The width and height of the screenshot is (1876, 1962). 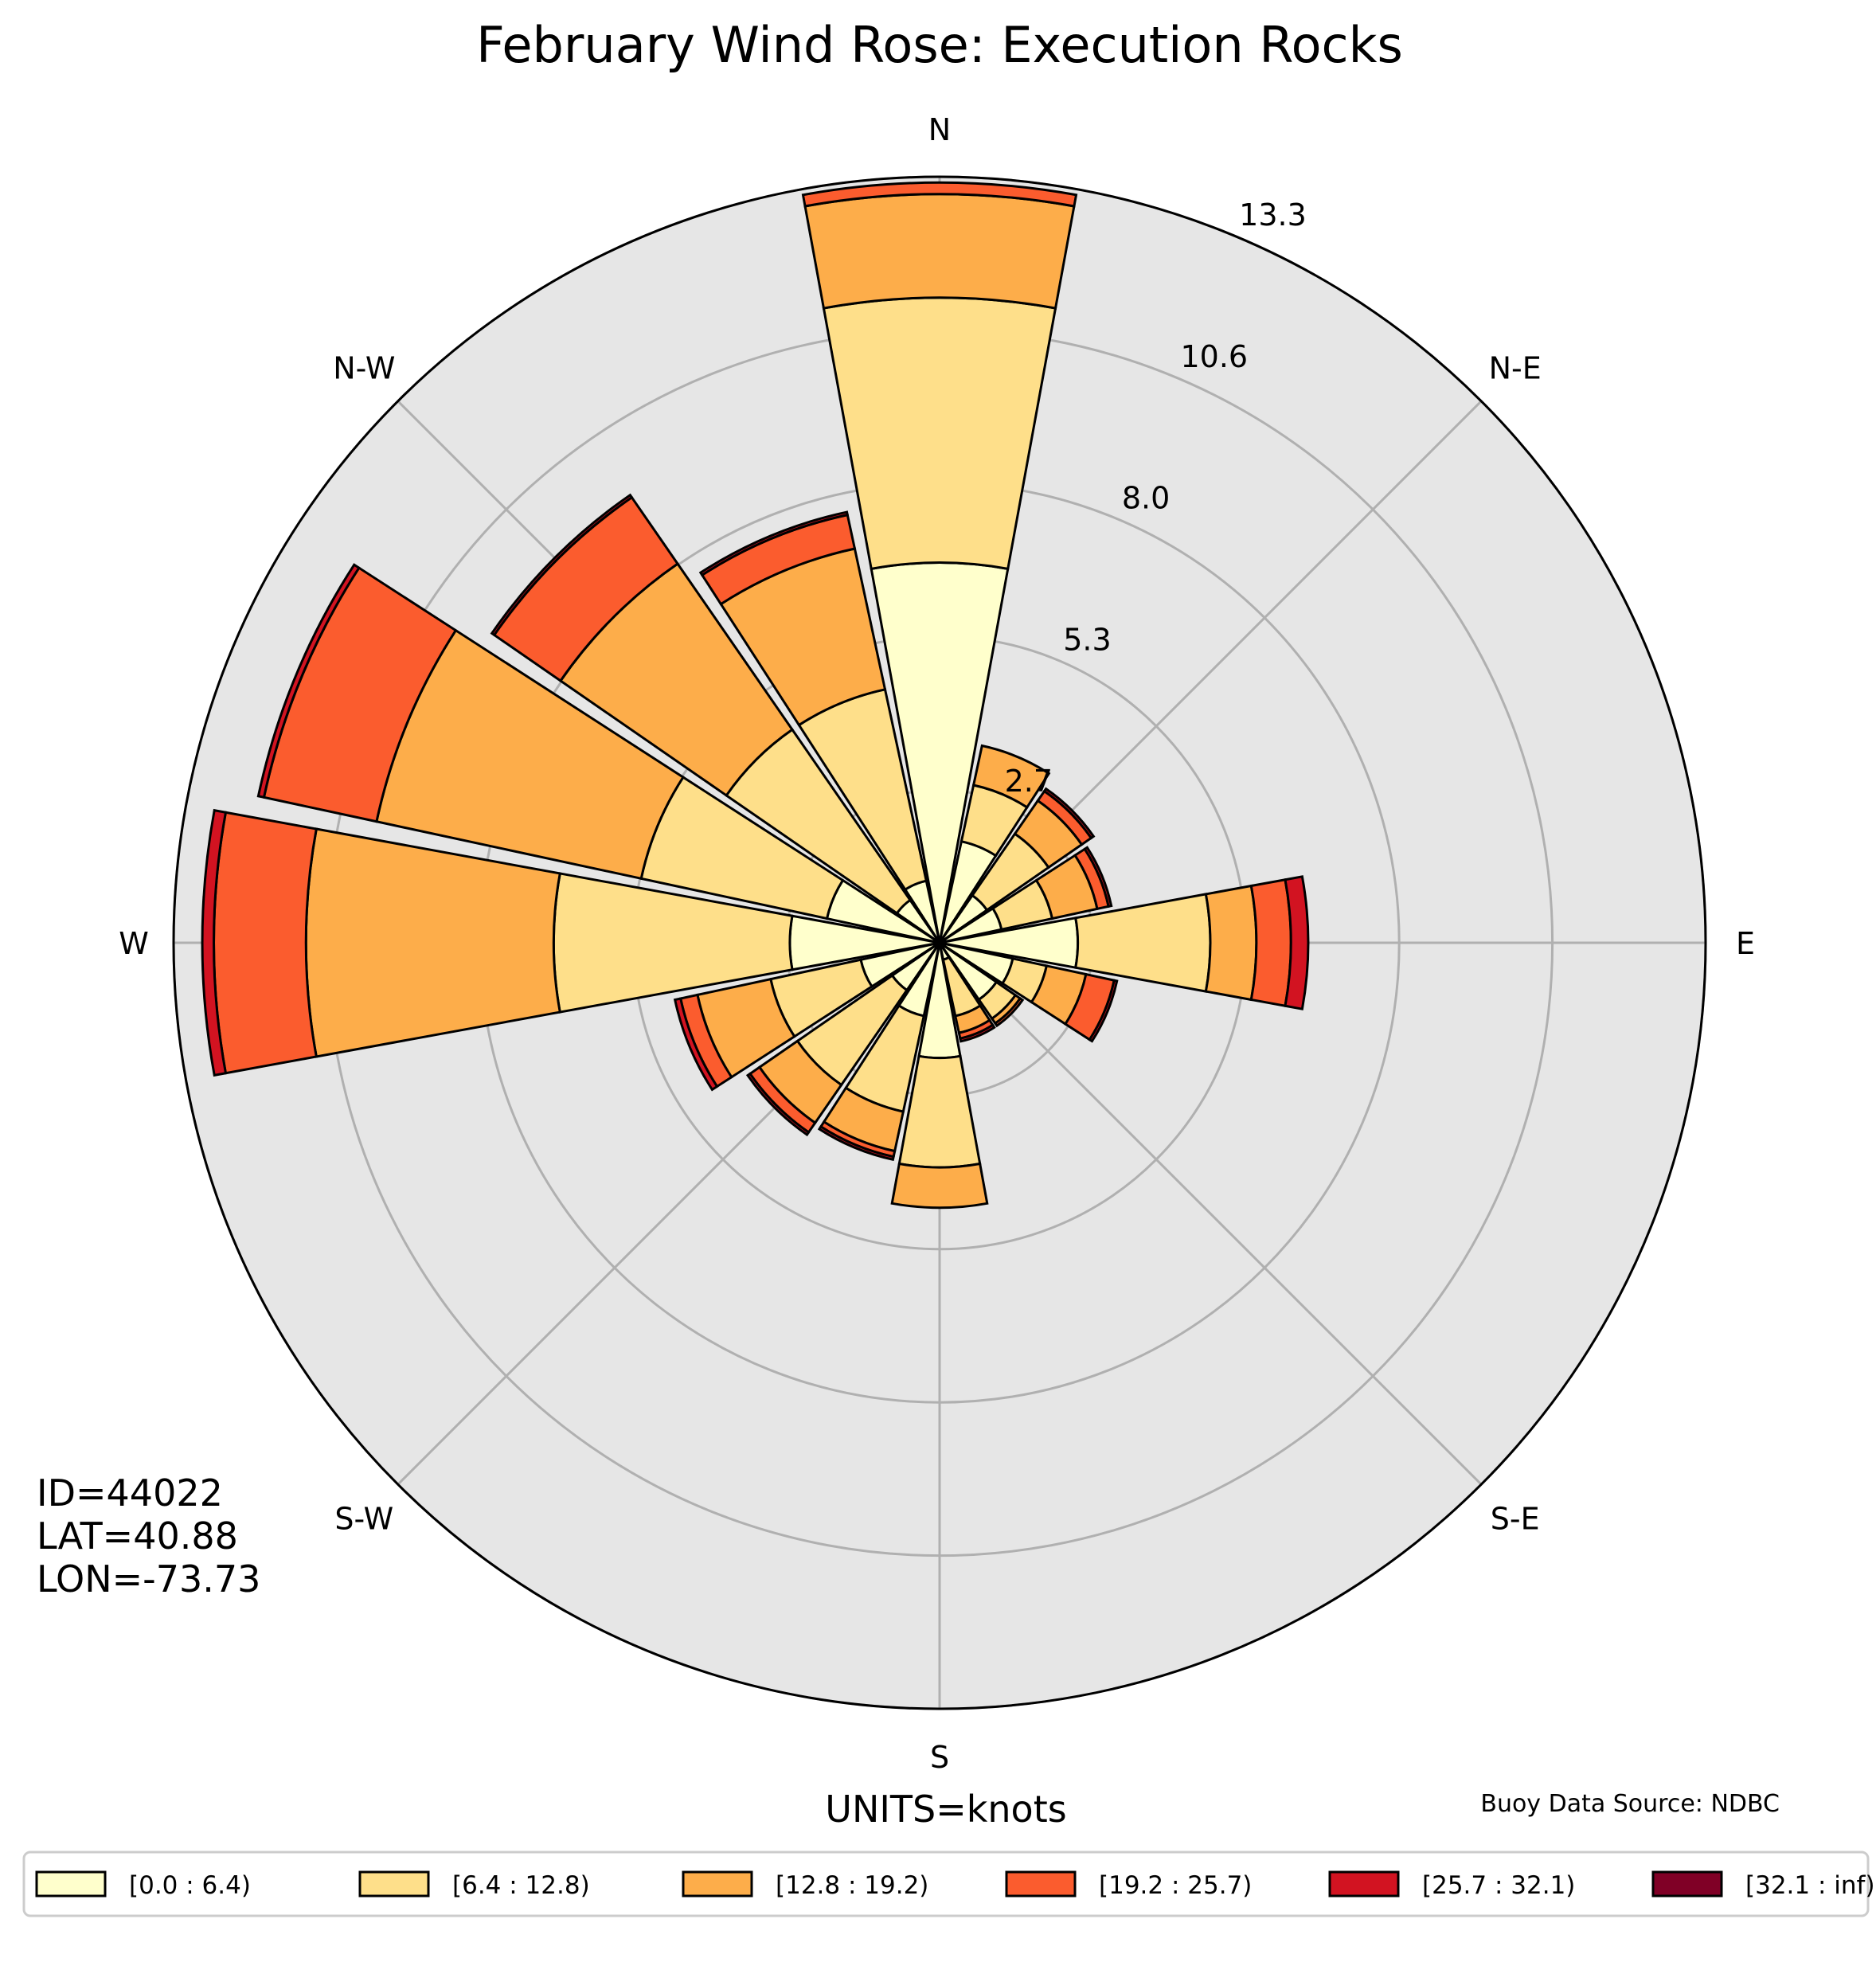 I want to click on direction-label-s-e: S-E, so click(x=1515, y=1519).